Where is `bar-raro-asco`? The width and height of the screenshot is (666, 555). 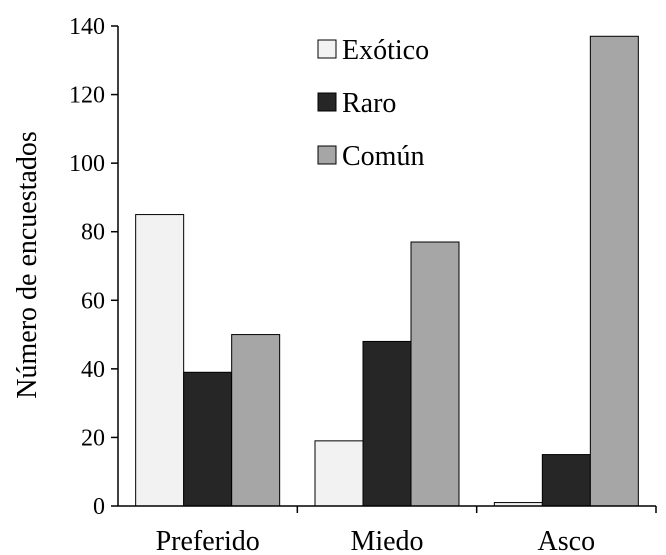
bar-raro-asco is located at coordinates (566, 480).